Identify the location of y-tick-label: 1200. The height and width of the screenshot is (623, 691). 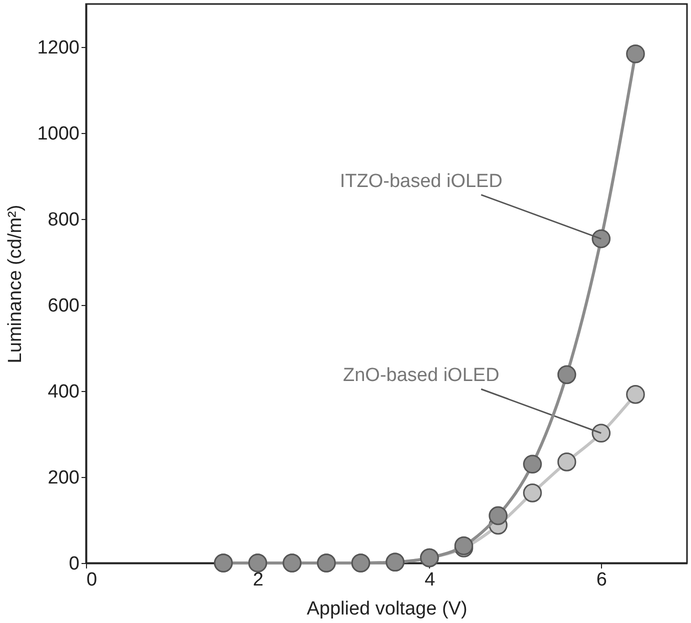
(58, 48).